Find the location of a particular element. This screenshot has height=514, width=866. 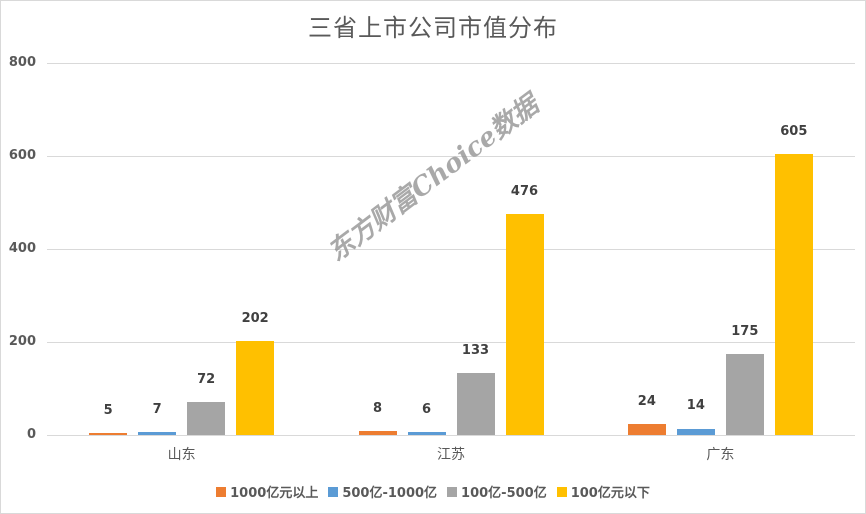

y-tick-label: 600 is located at coordinates (22, 155).